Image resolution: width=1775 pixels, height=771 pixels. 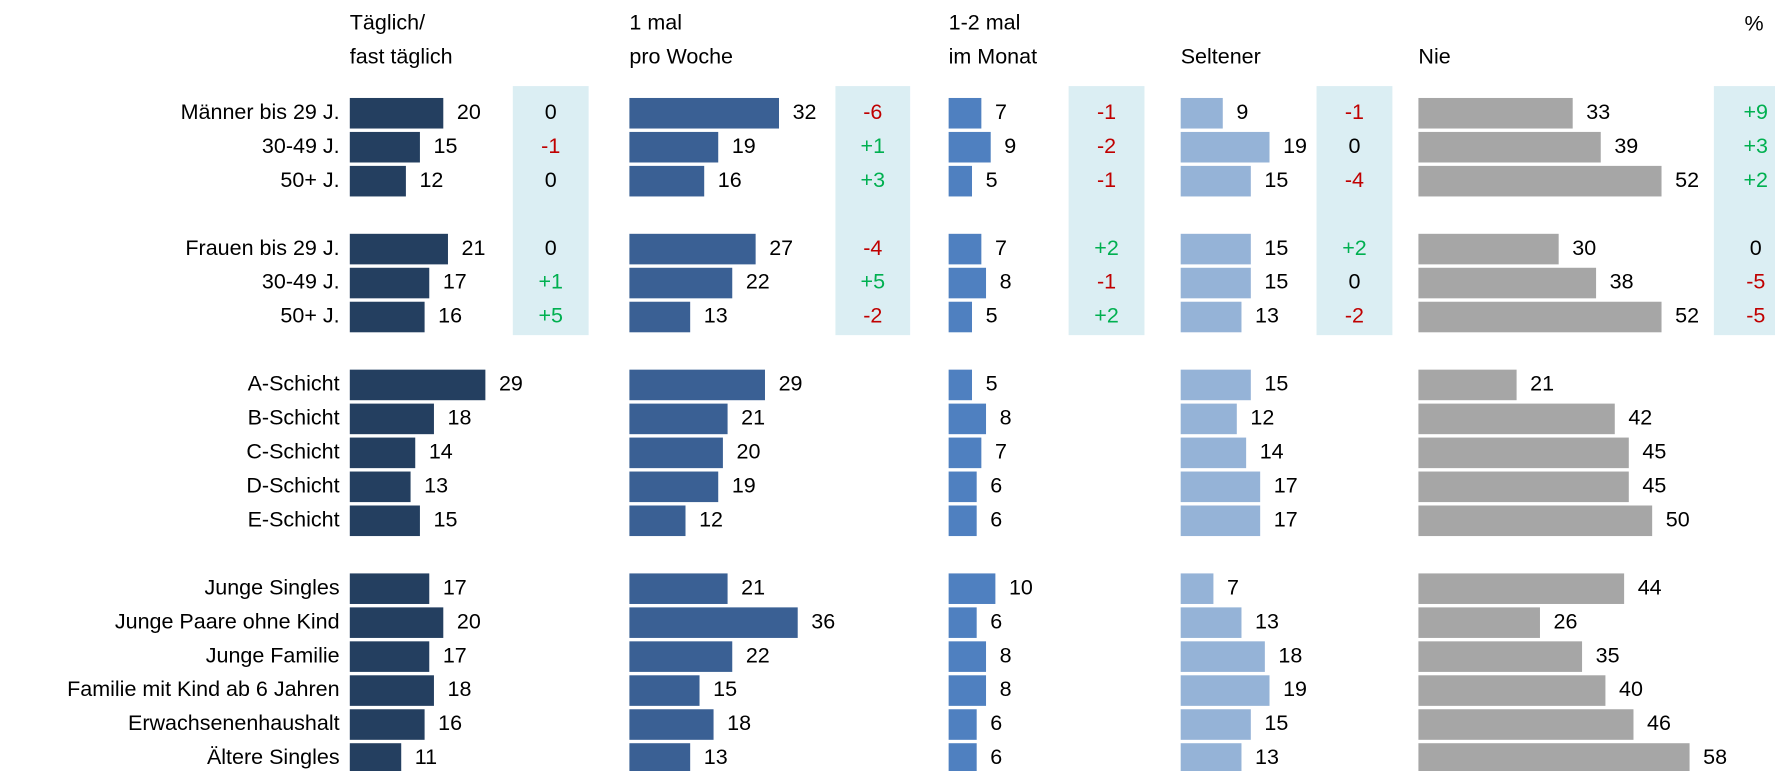 I want to click on category-label: Erwachsenenhaushalt, so click(x=234, y=723).